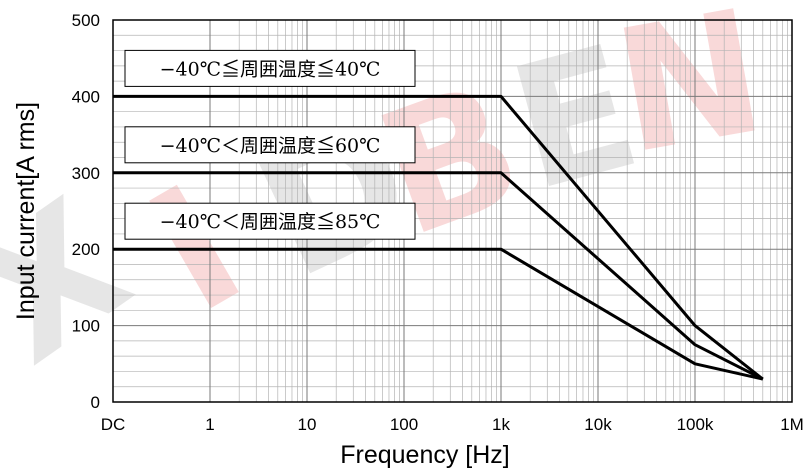  What do you see at coordinates (695, 424) in the screenshot?
I see `x-tick-label: 100k` at bounding box center [695, 424].